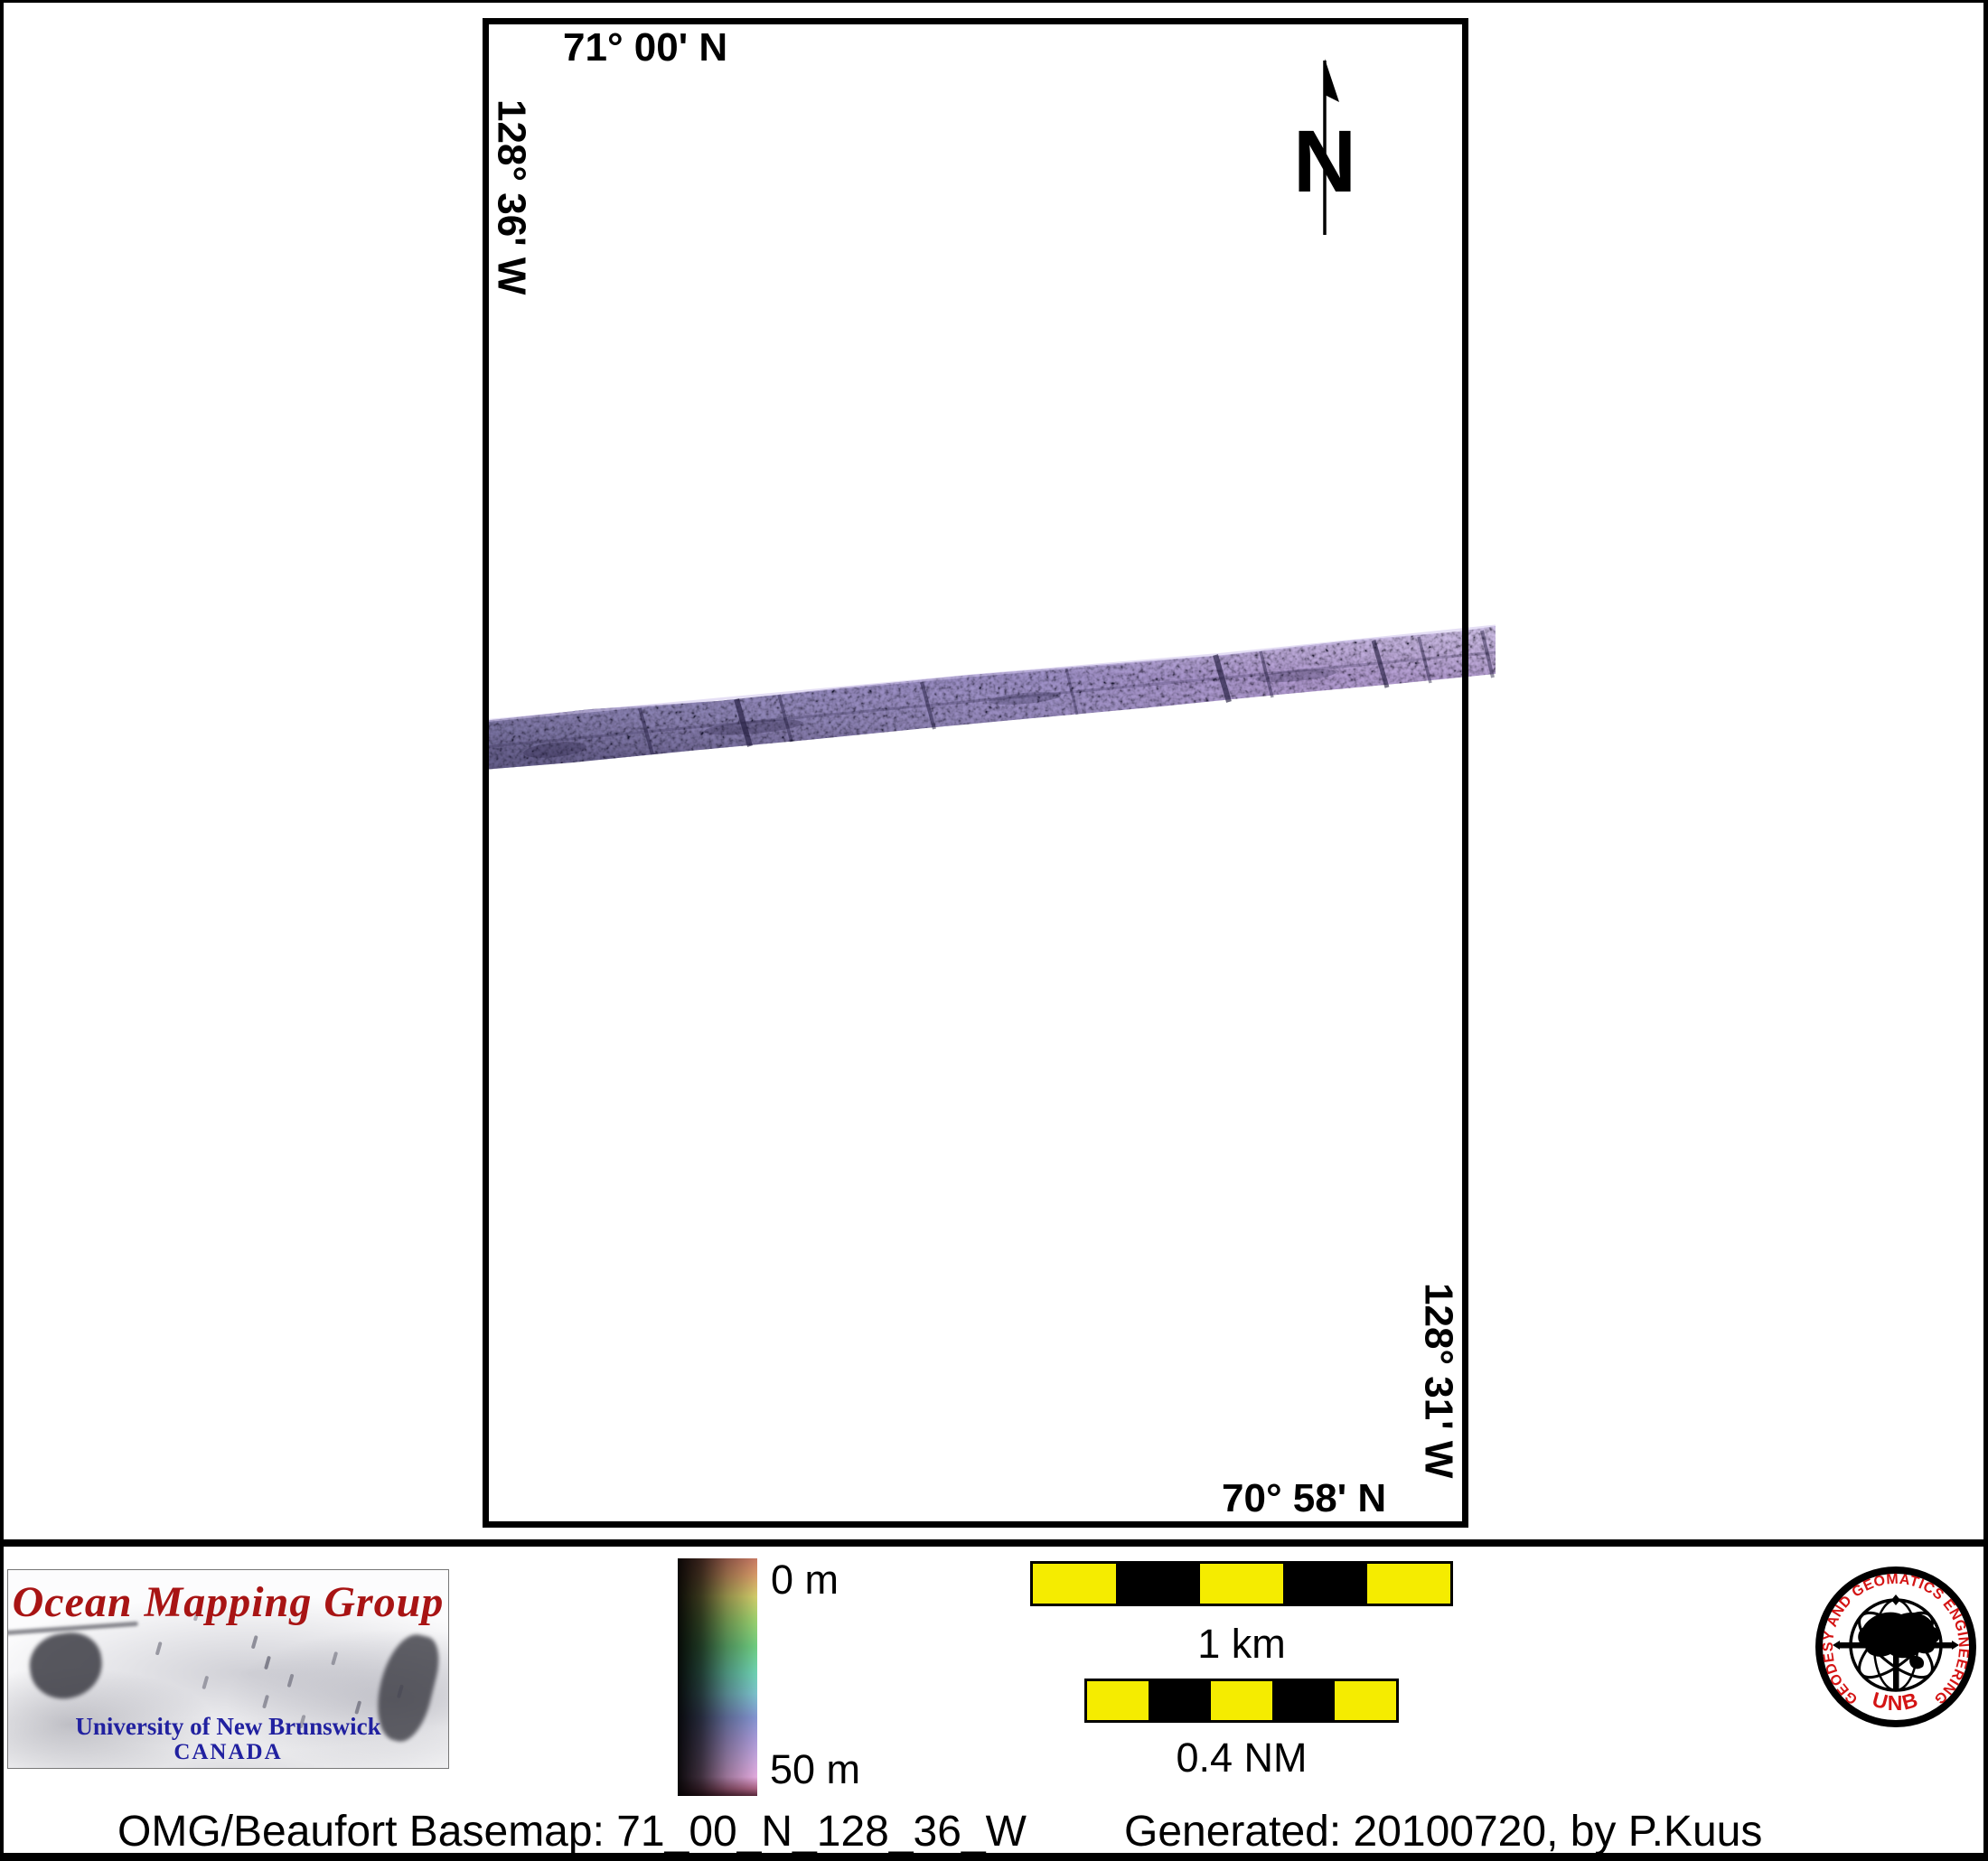 Image resolution: width=1988 pixels, height=1861 pixels. Describe the element at coordinates (1438, 1381) in the screenshot. I see `map-label-right-longitude: 128° 31' W` at that location.